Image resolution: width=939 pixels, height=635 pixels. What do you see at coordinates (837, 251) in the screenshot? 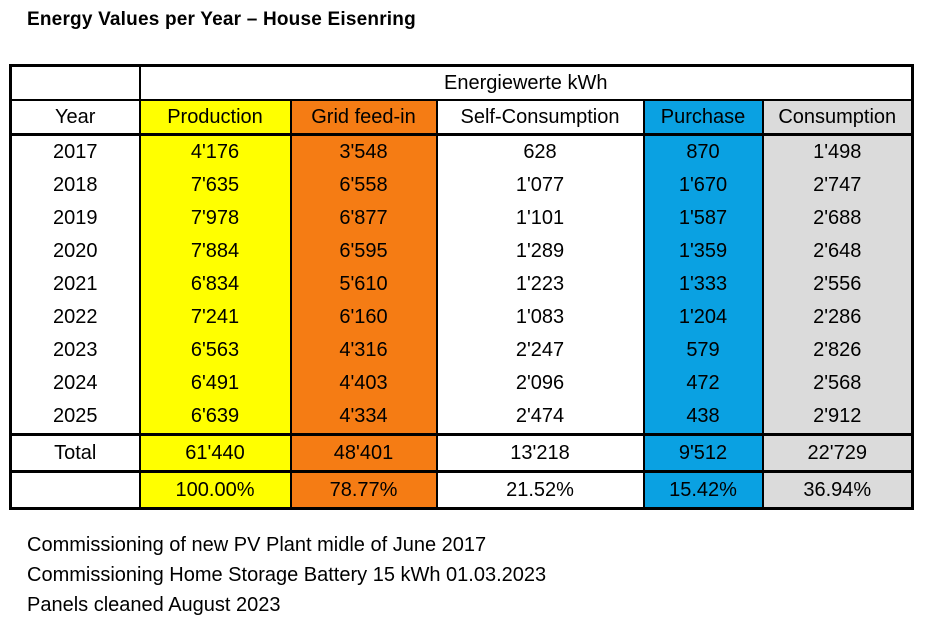
I see `cell: 2'648` at bounding box center [837, 251].